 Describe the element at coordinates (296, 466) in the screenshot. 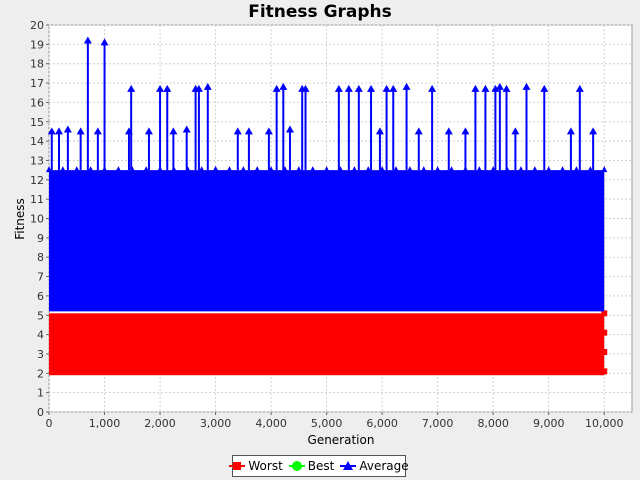

I see `legend-marker-best` at that location.